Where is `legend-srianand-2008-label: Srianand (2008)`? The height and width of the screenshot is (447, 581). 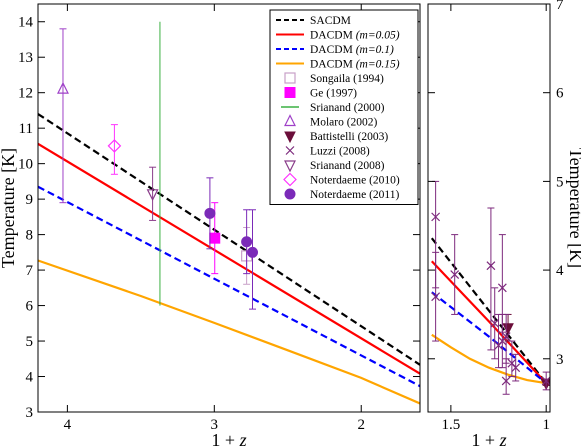
legend-srianand-2008-label: Srianand (2008) is located at coordinates (347, 166).